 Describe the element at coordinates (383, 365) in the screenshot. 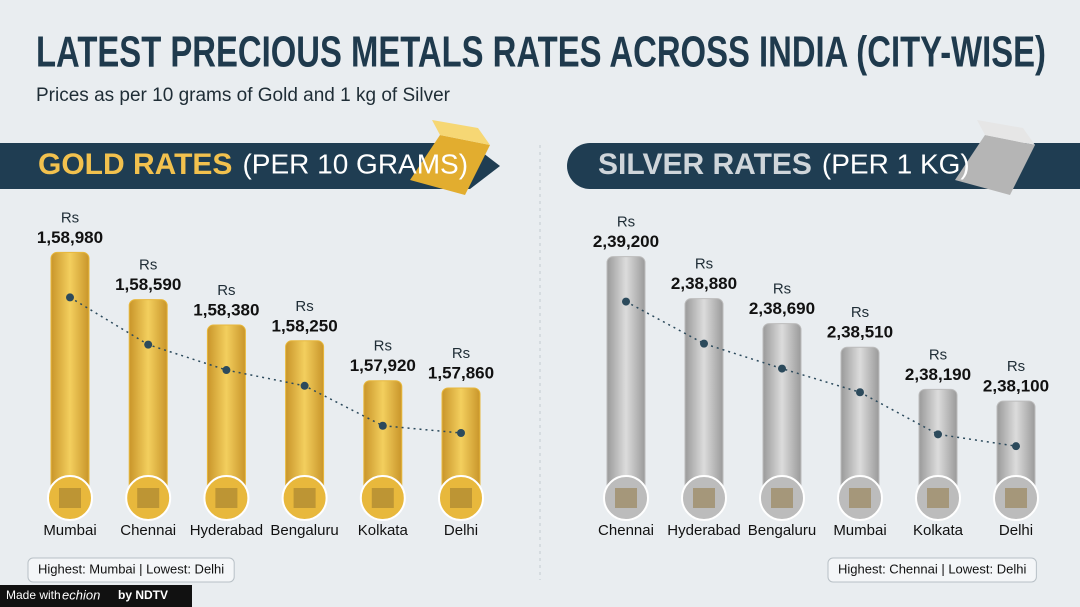

I see `value-label: 1,57,920` at that location.